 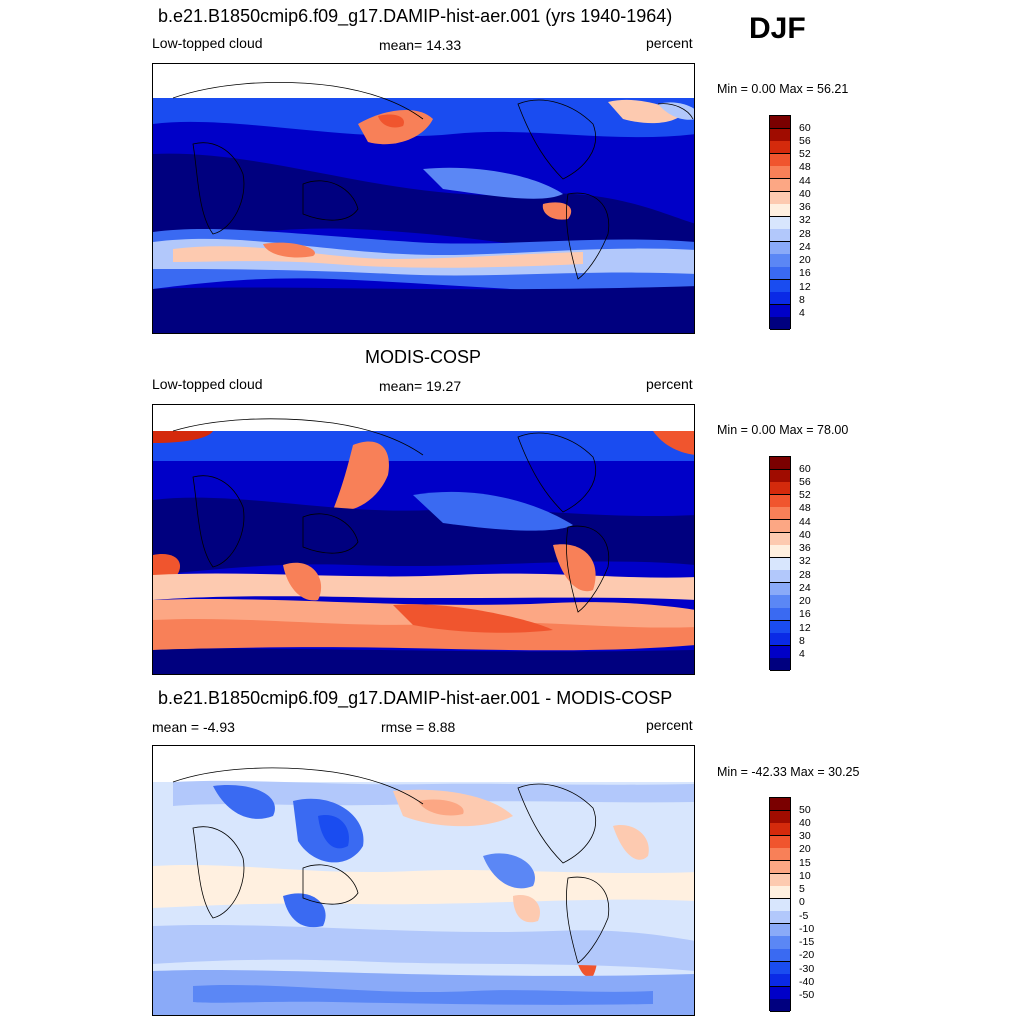 I want to click on colorbar-model-tick: 28, so click(x=805, y=234).